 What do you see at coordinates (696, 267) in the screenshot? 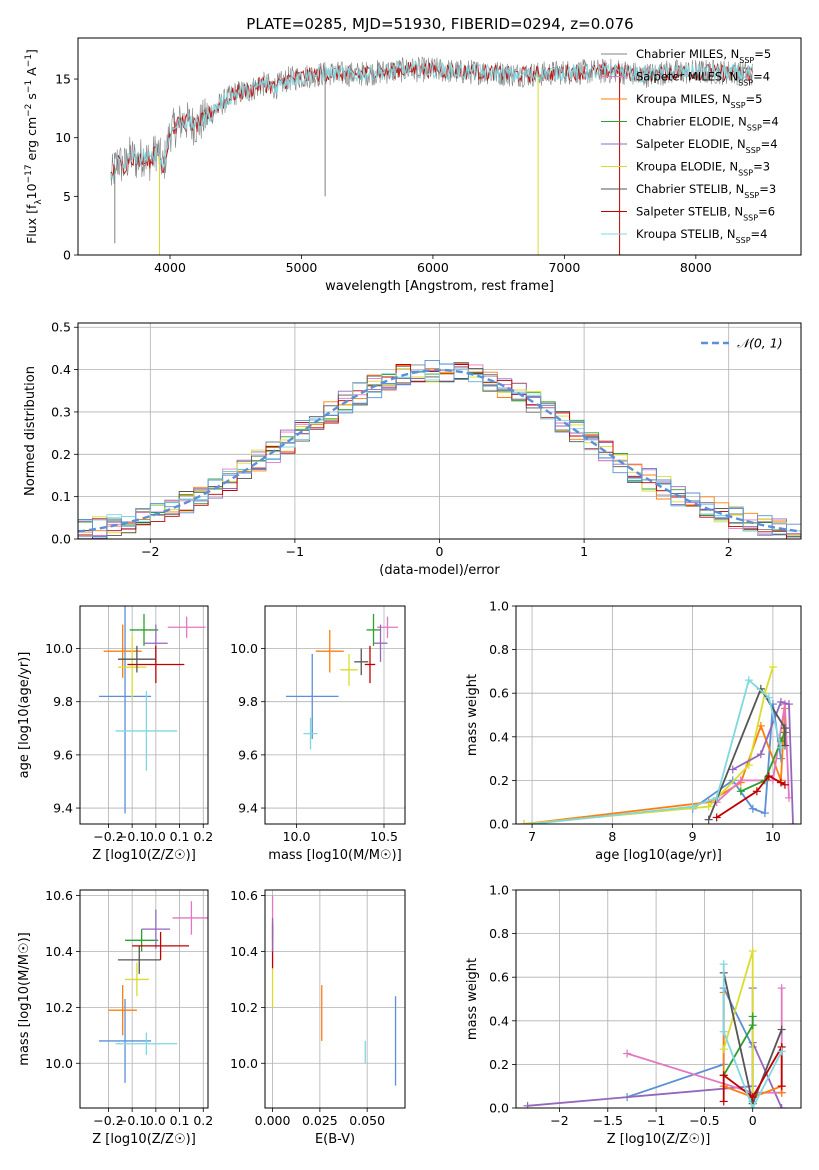
I see `x-tick-label: 8000` at bounding box center [696, 267].